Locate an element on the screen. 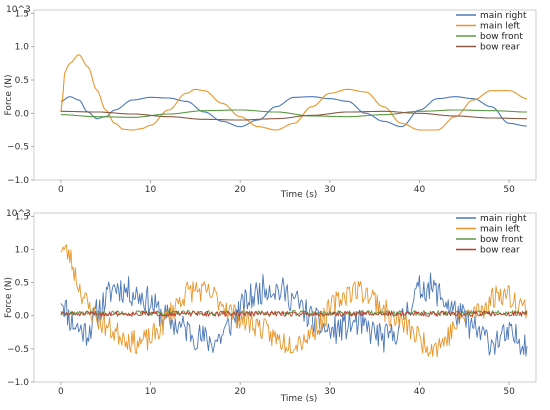 The height and width of the screenshot is (410, 550). series-line-main-right is located at coordinates (294, 112).